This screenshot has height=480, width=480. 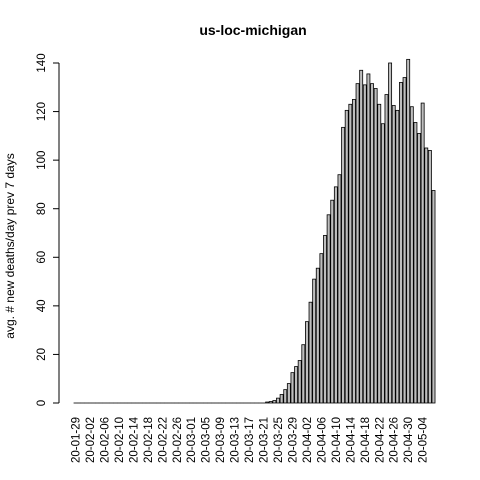 What do you see at coordinates (42, 257) in the screenshot?
I see `y-tick-label: 60` at bounding box center [42, 257].